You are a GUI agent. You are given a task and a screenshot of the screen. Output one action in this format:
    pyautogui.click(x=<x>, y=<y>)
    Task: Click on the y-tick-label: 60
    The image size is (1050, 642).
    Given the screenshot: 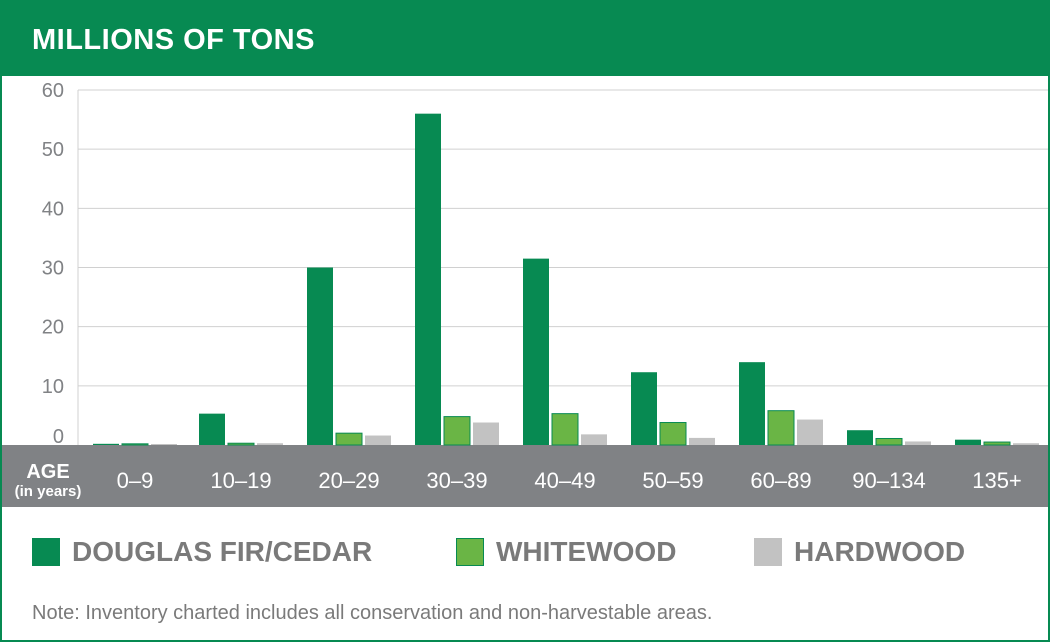 What is the action you would take?
    pyautogui.click(x=53, y=91)
    